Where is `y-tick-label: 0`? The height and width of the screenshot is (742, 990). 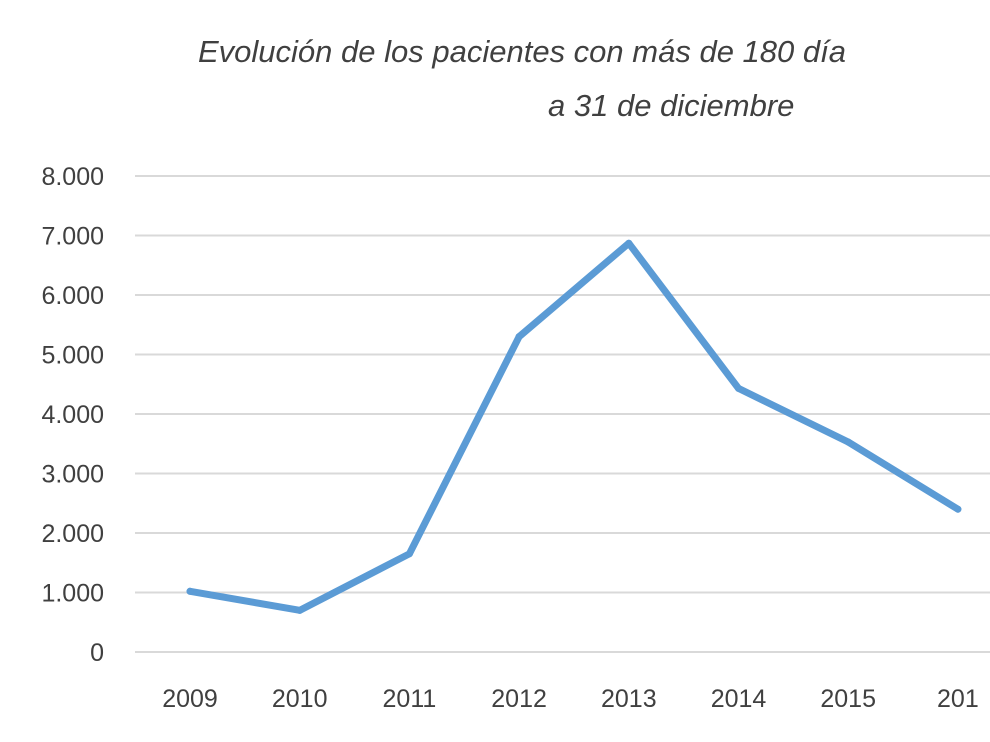
y-tick-label: 0 is located at coordinates (97, 653).